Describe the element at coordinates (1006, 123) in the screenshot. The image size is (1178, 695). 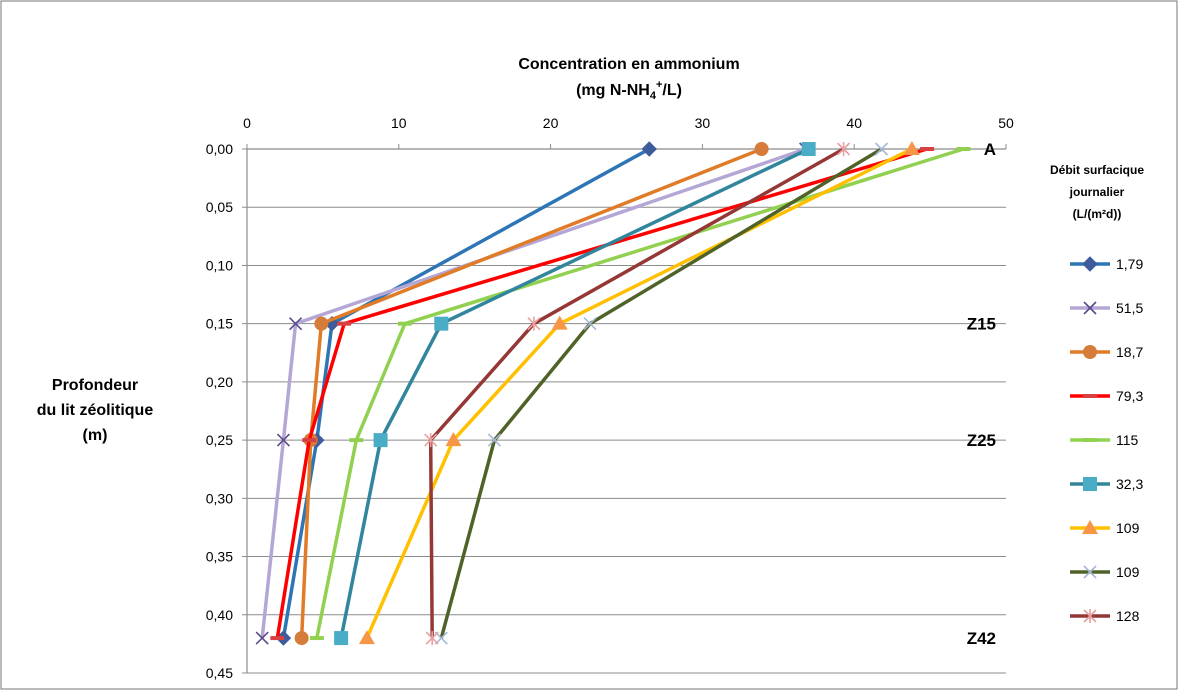
I see `x-tick-label: 50` at that location.